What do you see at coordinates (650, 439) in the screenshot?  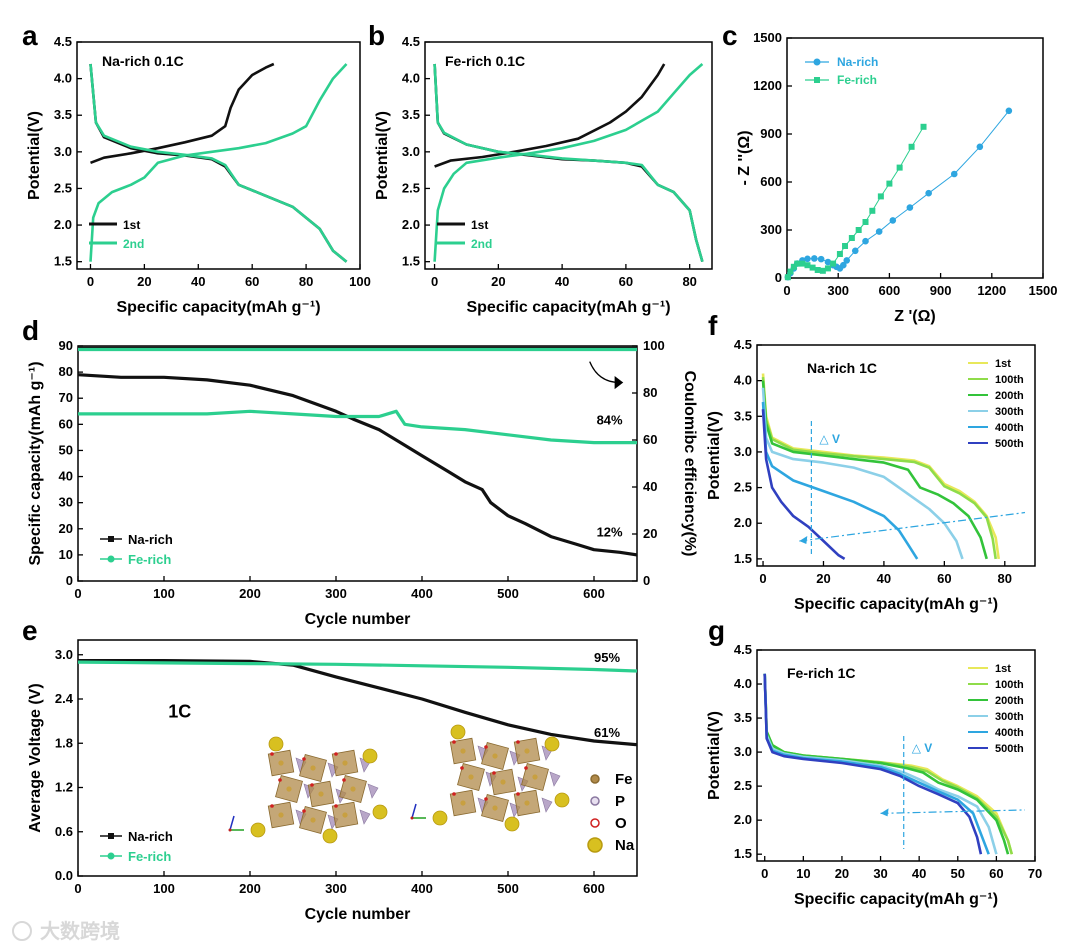 I see `y2-tick-label: 60` at bounding box center [650, 439].